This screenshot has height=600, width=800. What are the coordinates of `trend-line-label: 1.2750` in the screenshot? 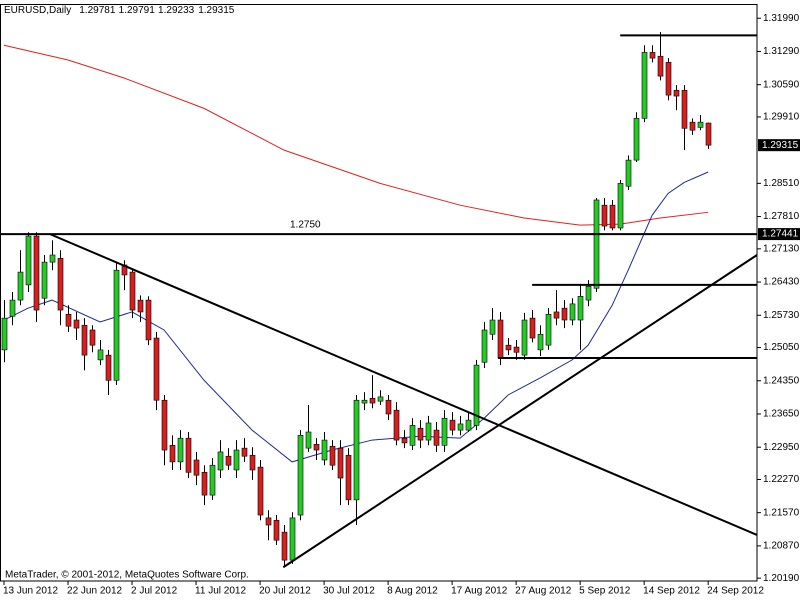 It's located at (305, 225).